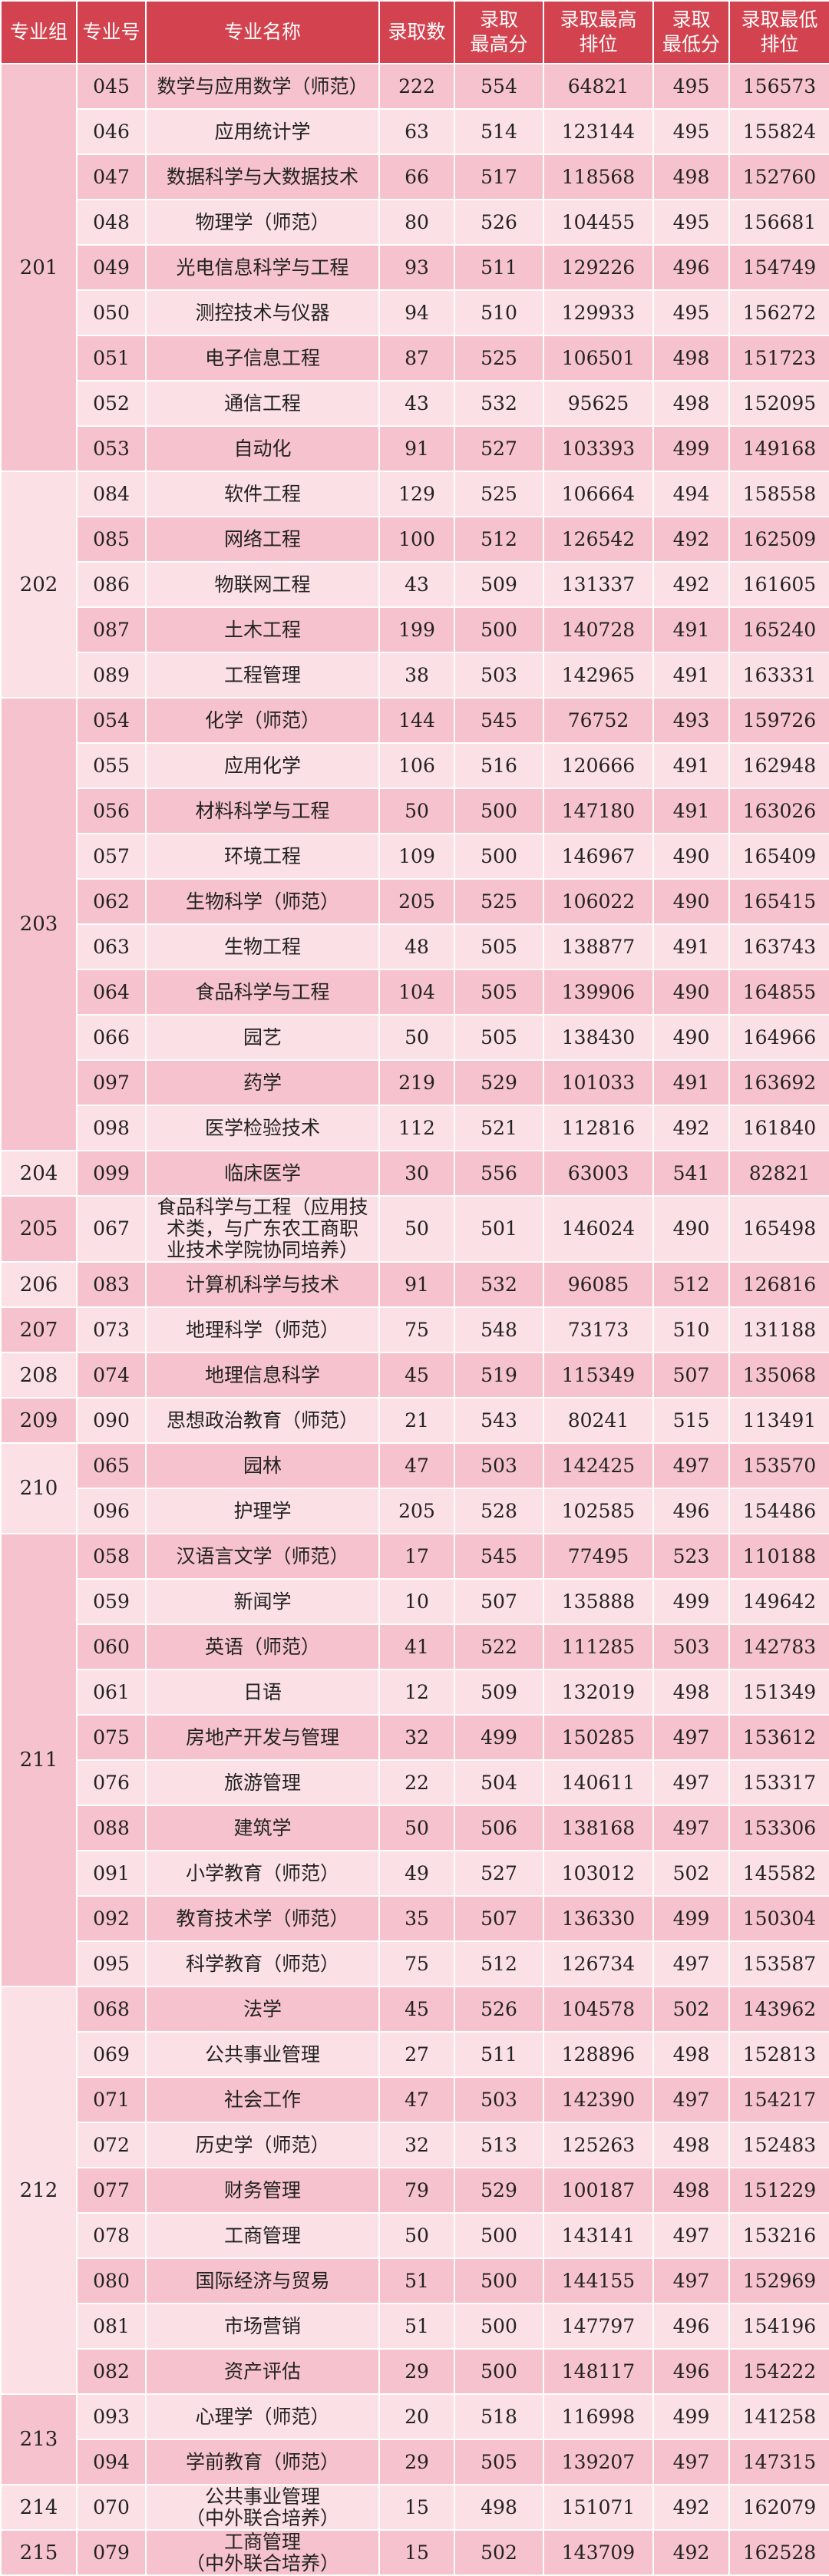 The height and width of the screenshot is (2576, 829). Describe the element at coordinates (111, 539) in the screenshot. I see `code-cell: 085` at that location.